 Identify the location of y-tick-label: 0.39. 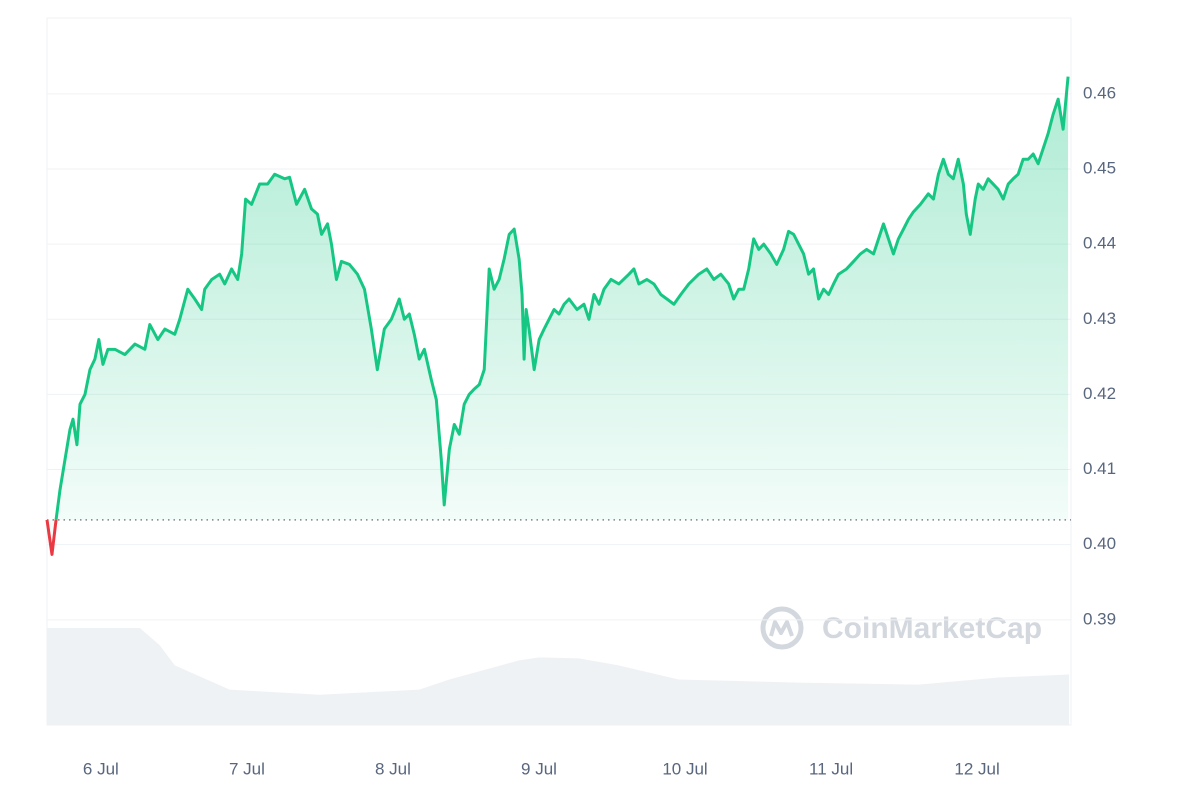
(1099, 618).